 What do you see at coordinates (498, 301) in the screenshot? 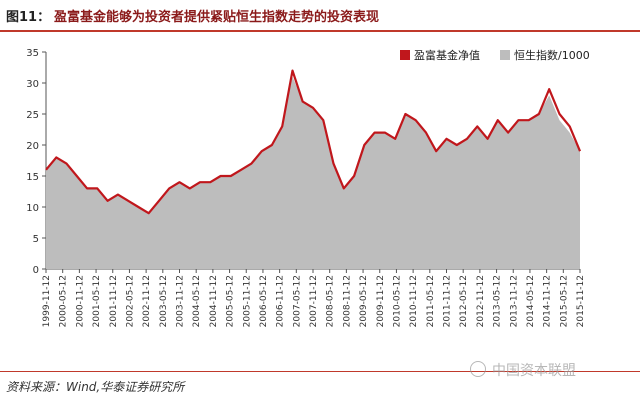
I see `x-tick-label: 2013-05-12` at bounding box center [498, 301].